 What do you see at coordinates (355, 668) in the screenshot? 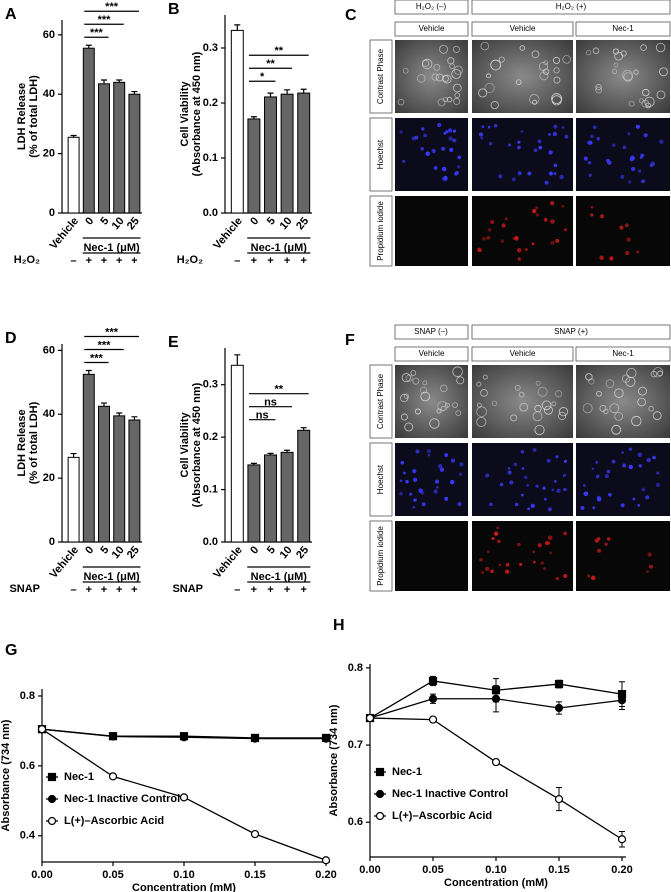
I see `y-tick-label: 0.8` at bounding box center [355, 668].